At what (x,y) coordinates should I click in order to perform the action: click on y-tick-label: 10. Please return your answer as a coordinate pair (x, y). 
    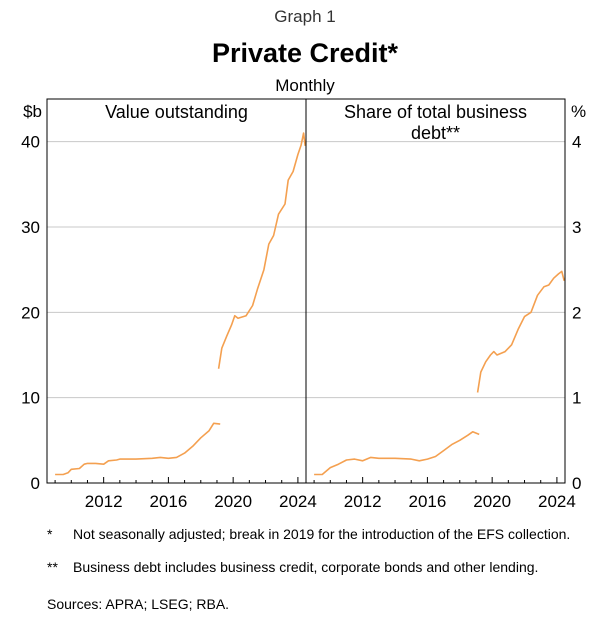
    Looking at the image, I should click on (30, 398).